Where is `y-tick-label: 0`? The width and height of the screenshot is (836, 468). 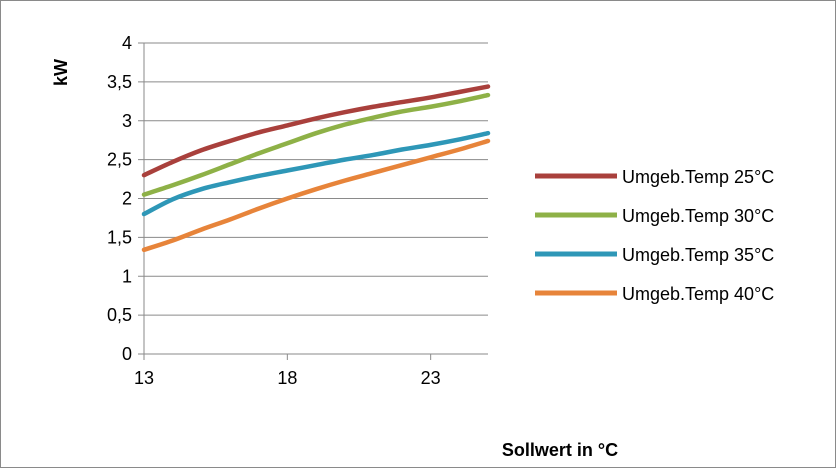 y-tick-label: 0 is located at coordinates (127, 354).